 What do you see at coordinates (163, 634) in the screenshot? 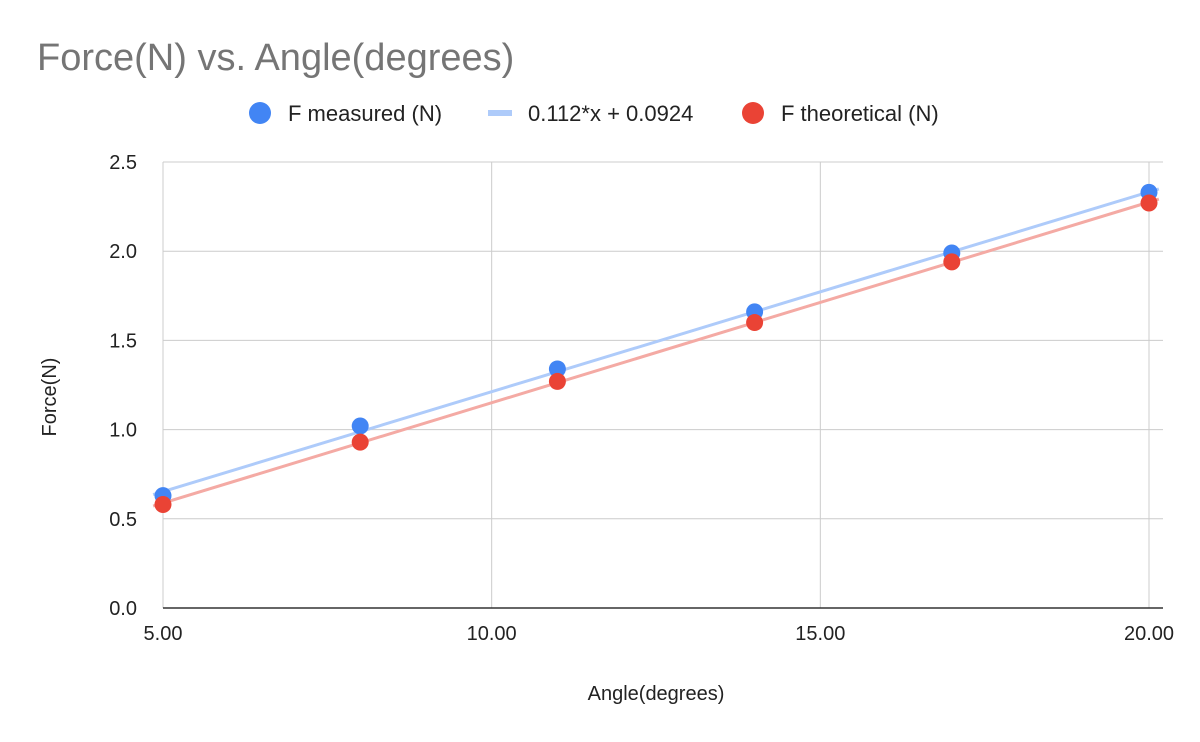
I see `x-tick-label: 5.00` at bounding box center [163, 634].